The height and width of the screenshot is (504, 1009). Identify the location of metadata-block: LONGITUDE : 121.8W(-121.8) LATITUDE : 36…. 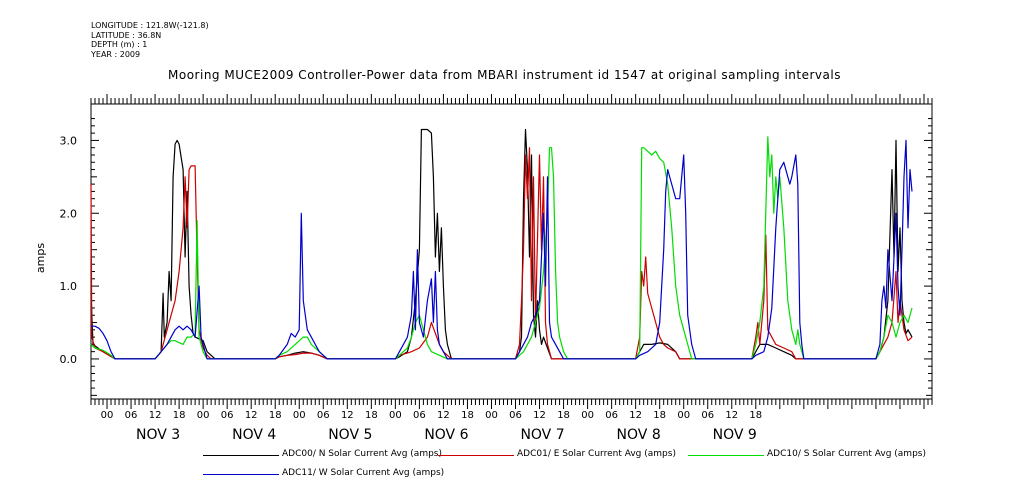
(150, 40).